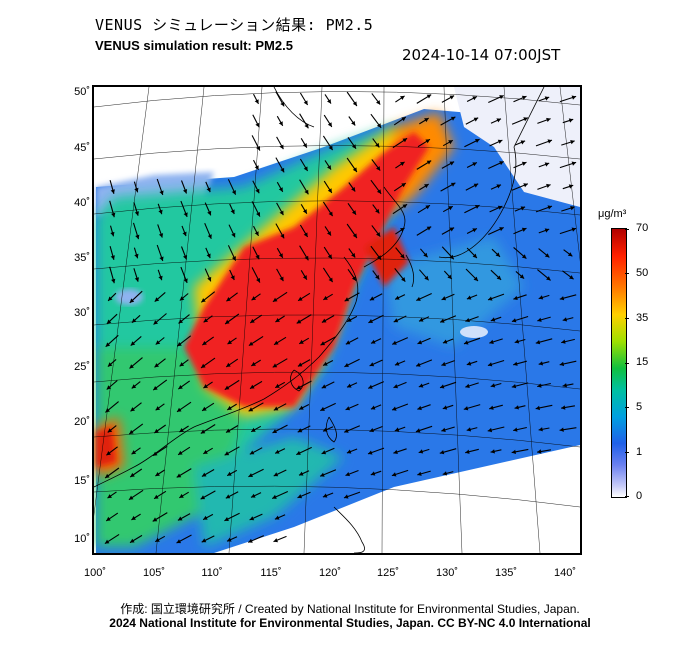 The height and width of the screenshot is (649, 700). I want to click on lat-label-40: 40˚, so click(82, 203).